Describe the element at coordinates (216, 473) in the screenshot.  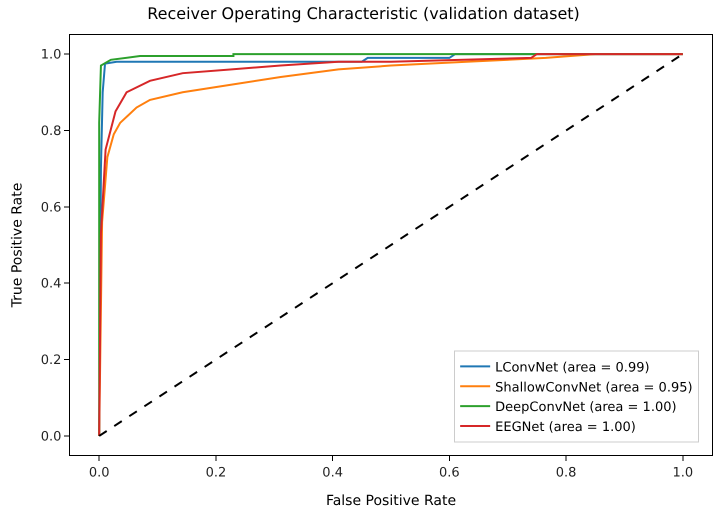
I see `x-tick-label: 0.2` at that location.